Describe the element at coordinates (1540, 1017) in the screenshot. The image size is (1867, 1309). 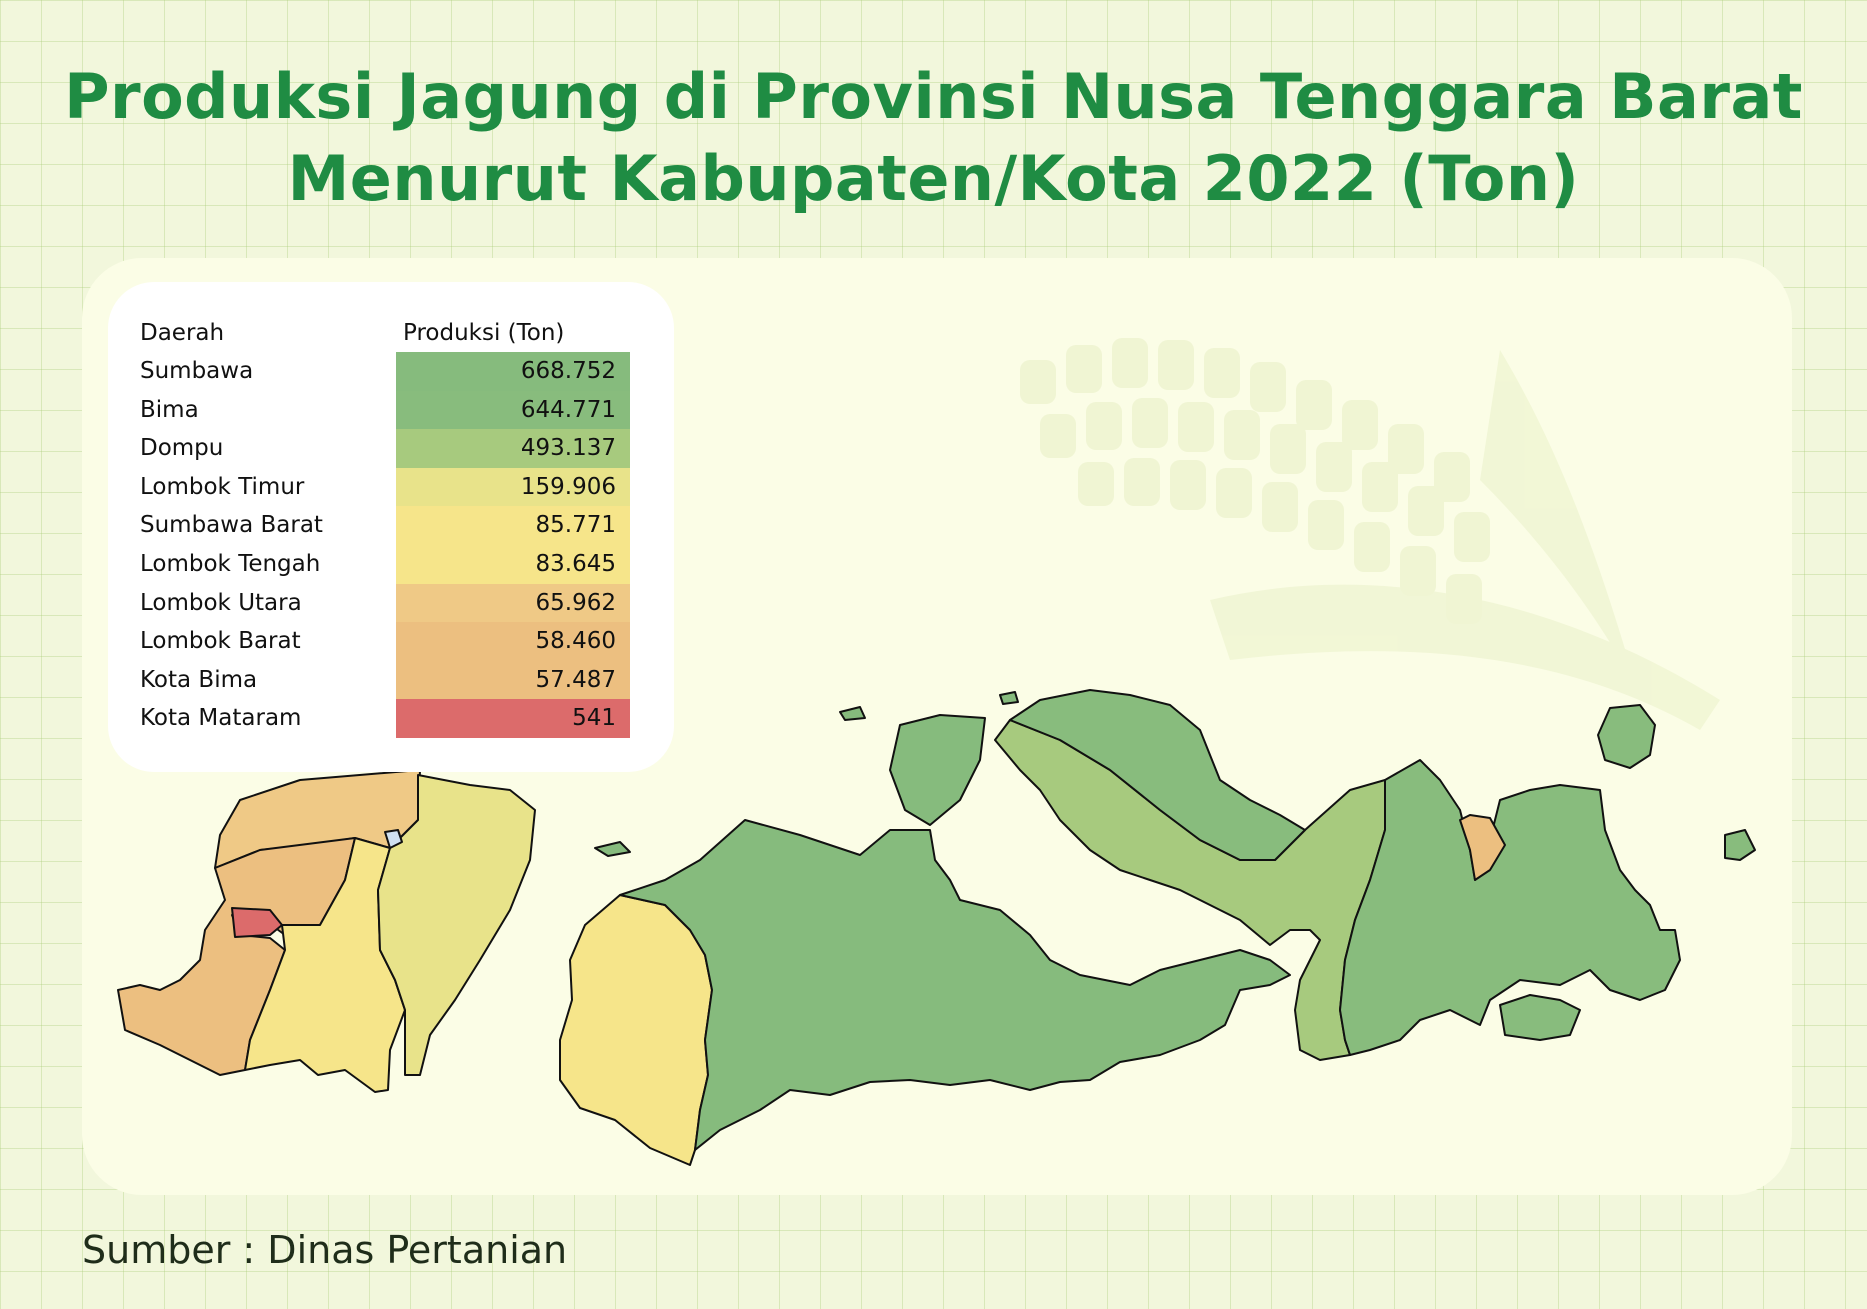
I see `island-south-bima` at that location.